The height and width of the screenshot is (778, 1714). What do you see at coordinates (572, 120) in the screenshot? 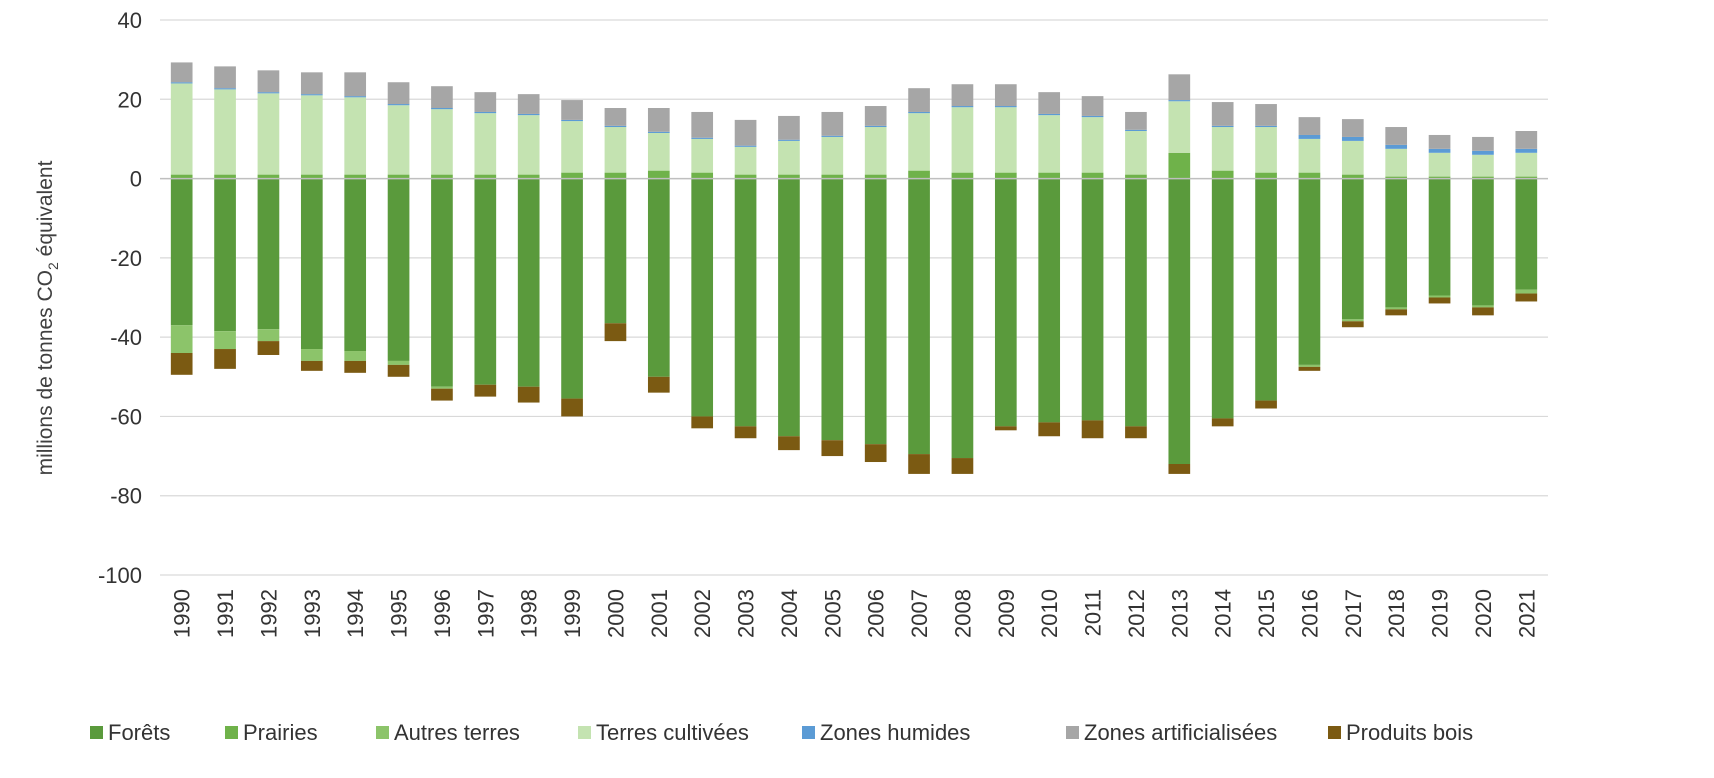
I see `bar-segment-1999-s4` at bounding box center [572, 120].